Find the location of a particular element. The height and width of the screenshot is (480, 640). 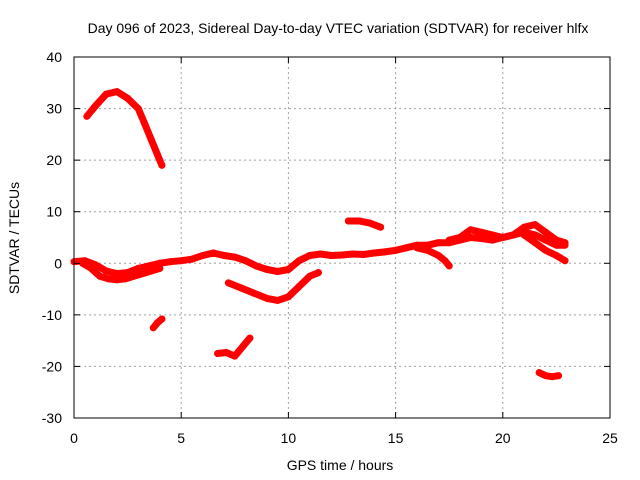

series-arc-early-drop is located at coordinates (121, 271).